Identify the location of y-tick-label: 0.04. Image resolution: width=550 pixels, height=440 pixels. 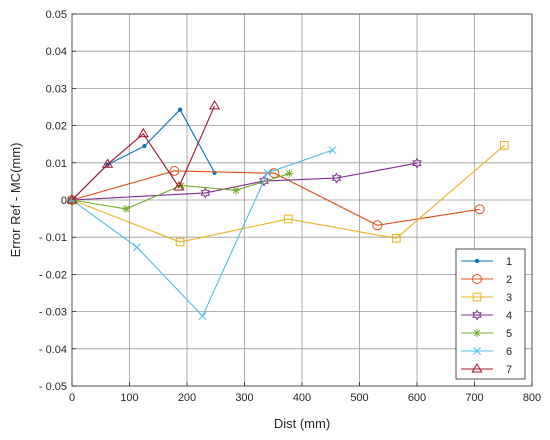
(56, 52).